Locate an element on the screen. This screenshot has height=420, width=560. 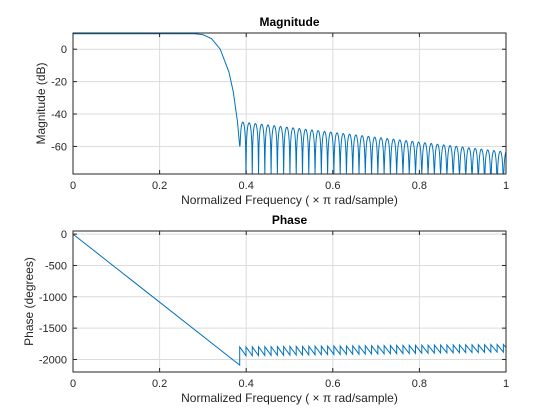
y-tick-label: -2000 is located at coordinates (53, 360).